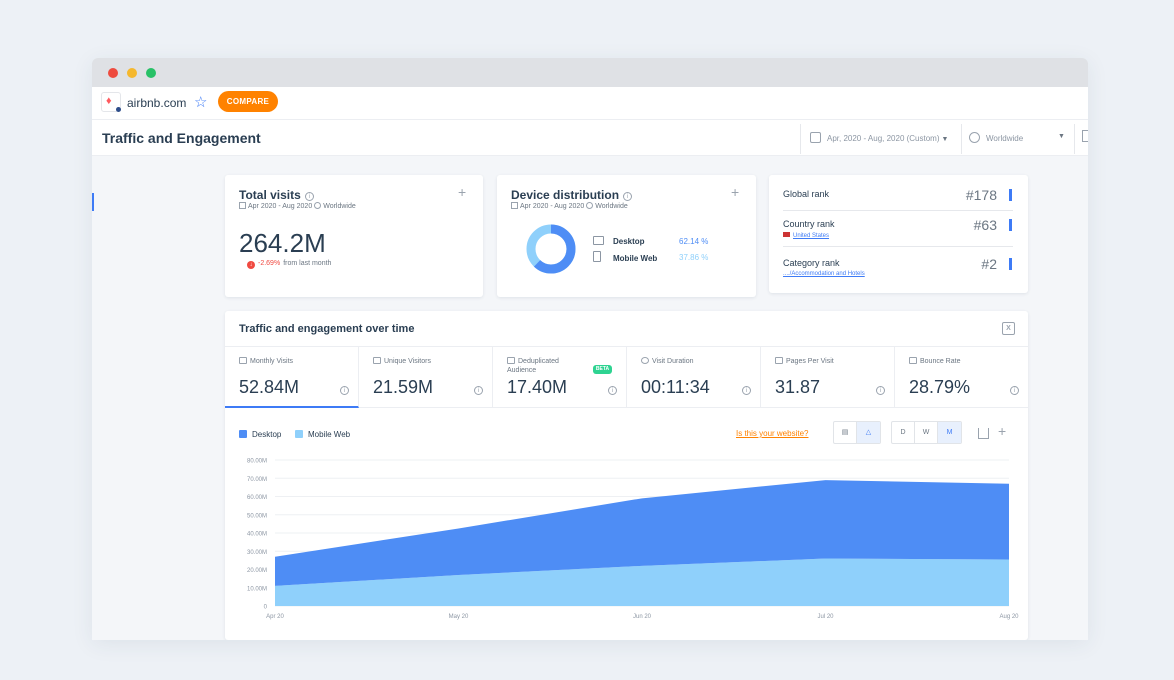 Image resolution: width=1174 pixels, height=680 pixels. I want to click on window-titlebar, so click(590, 72).